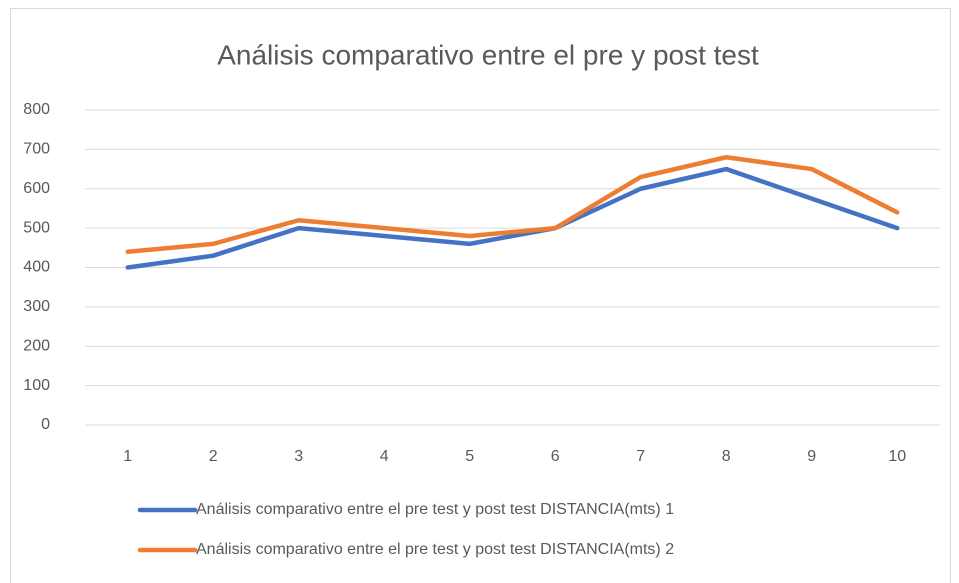 The width and height of the screenshot is (959, 583). I want to click on y-tick-label: 100, so click(36, 385).